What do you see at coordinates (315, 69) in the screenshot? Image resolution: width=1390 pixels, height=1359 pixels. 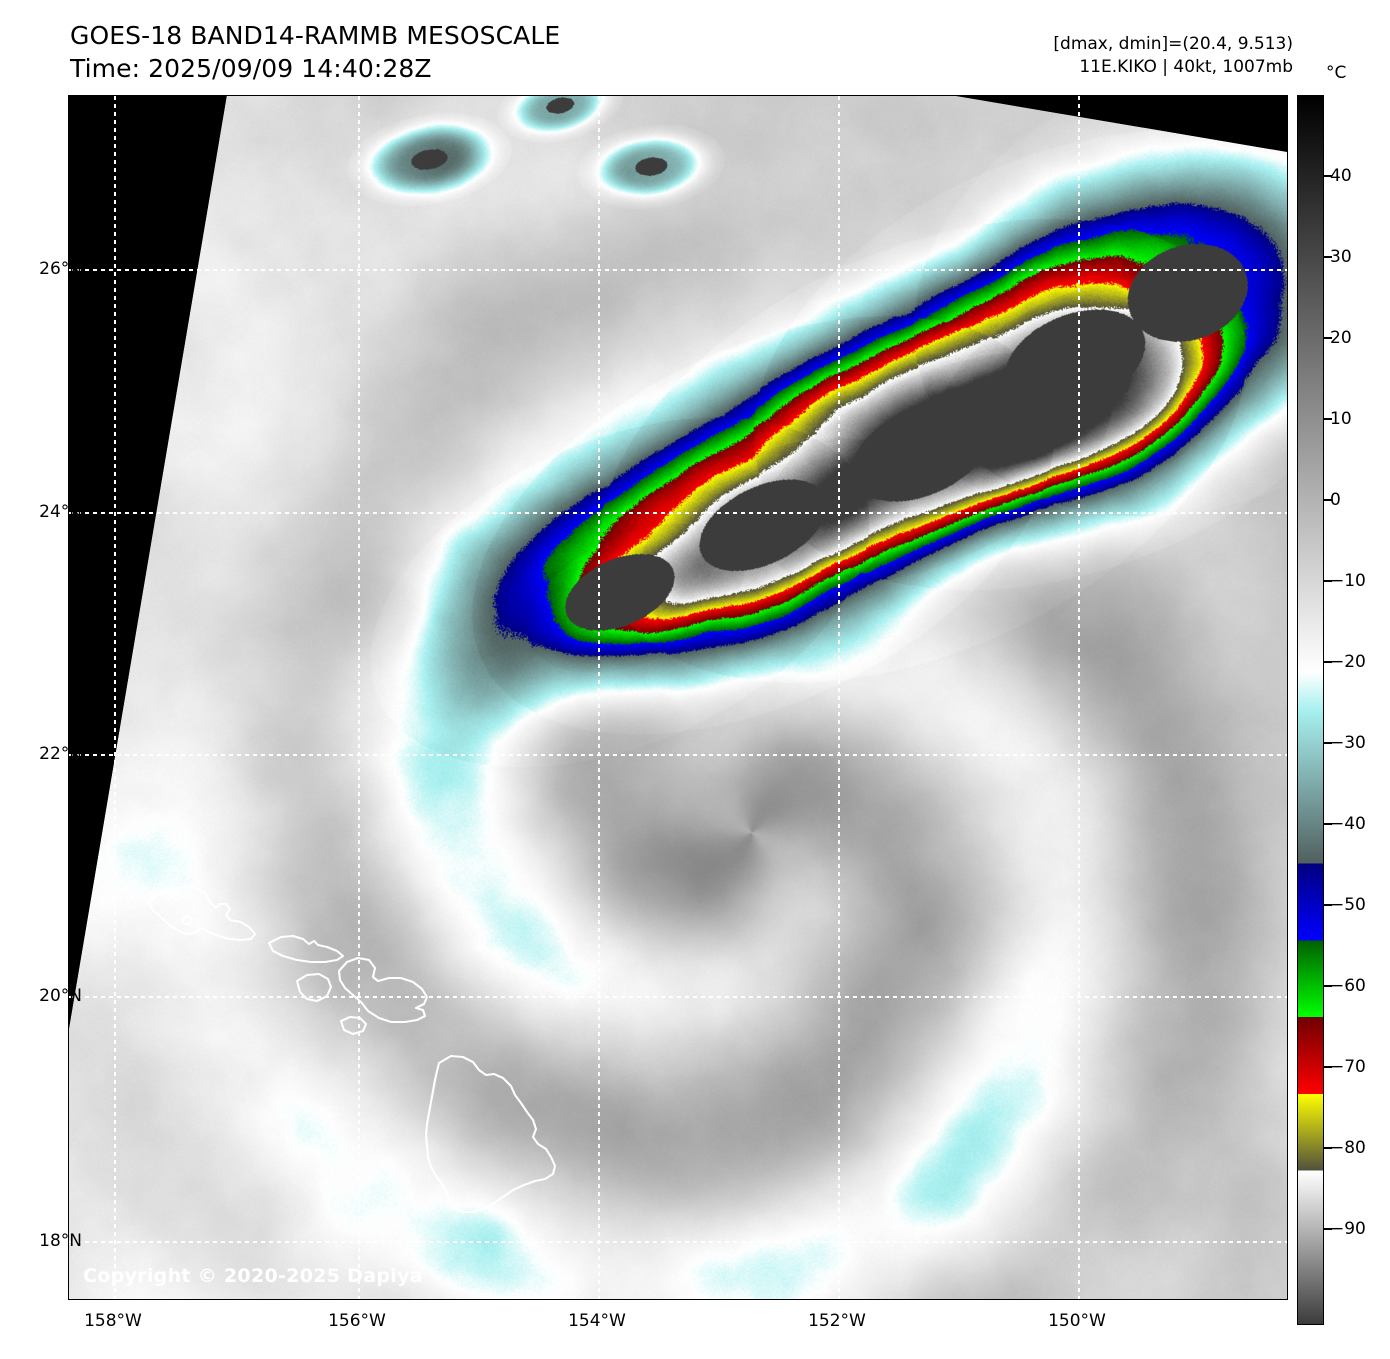 I see `timestamp-label: Time: 2025/09/09 14:40:28Z` at bounding box center [315, 69].